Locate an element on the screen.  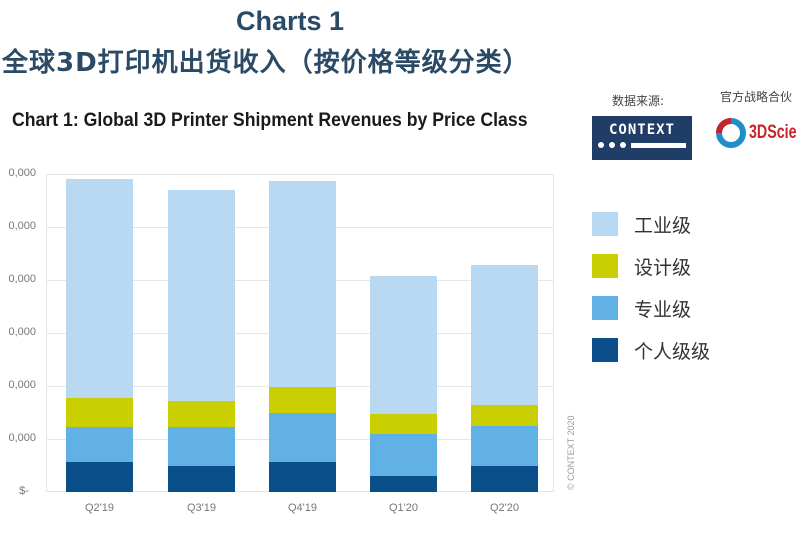
legend-item-professional: 专业级 is located at coordinates (651, 308).